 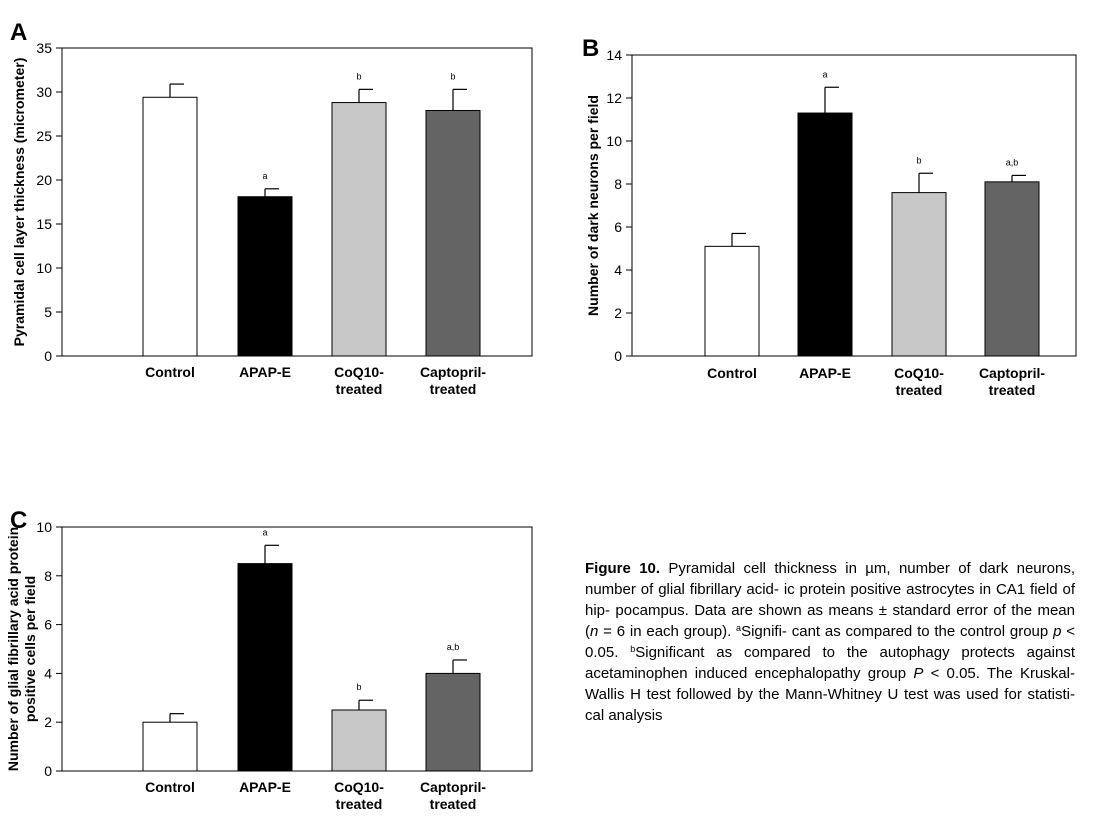 I want to click on y-tick-label: 20, so click(x=44, y=180).